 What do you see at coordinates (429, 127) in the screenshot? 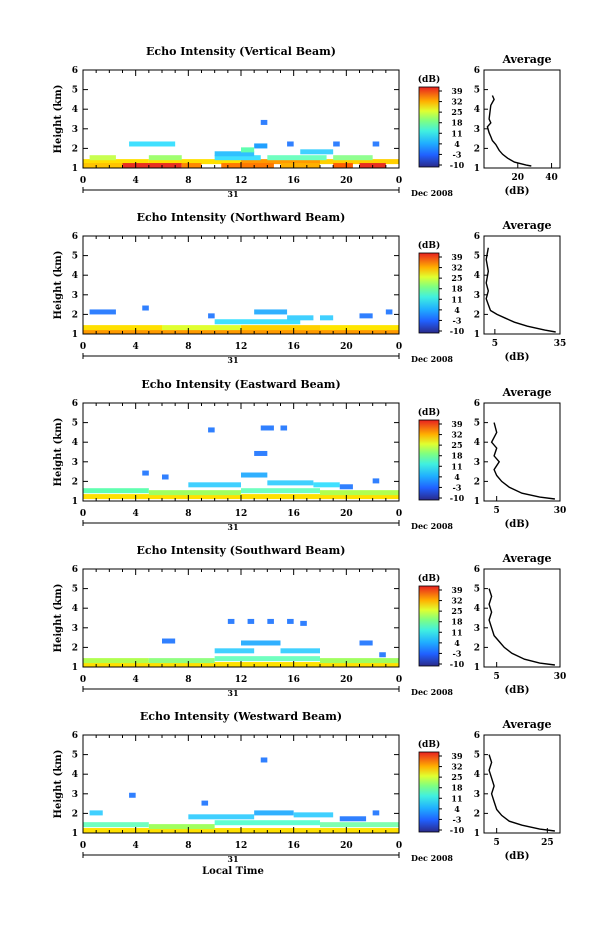
I see `colorbar` at bounding box center [429, 127].